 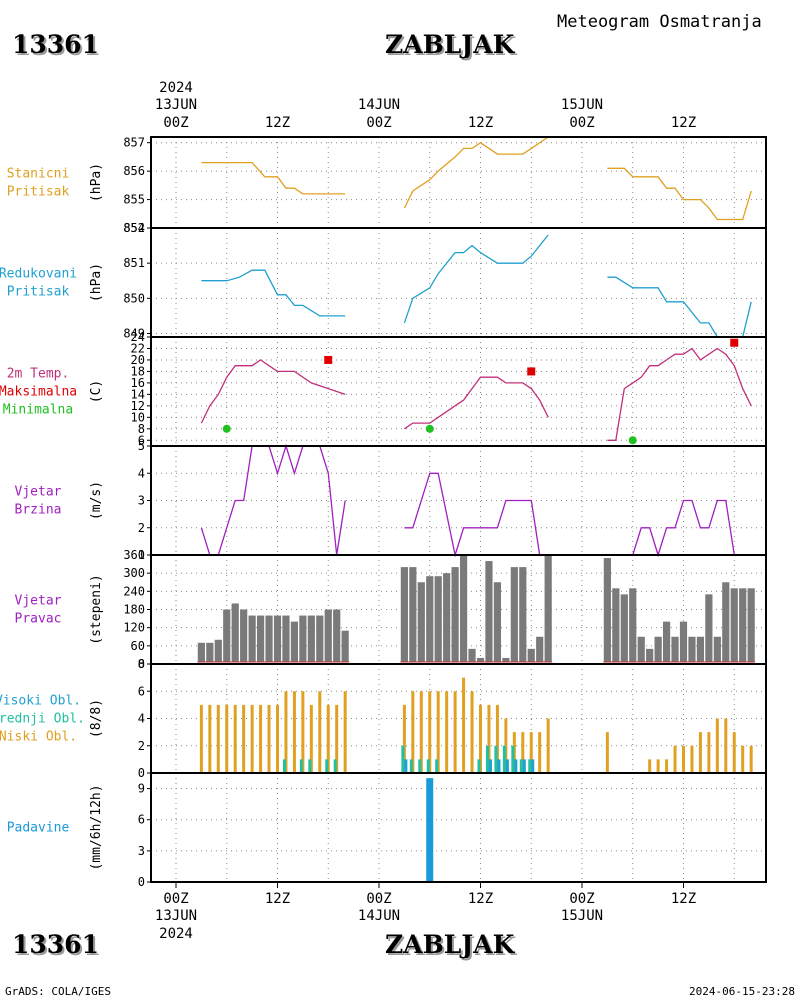 I want to click on bottom-hour-label: 12Z, so click(x=277, y=899).